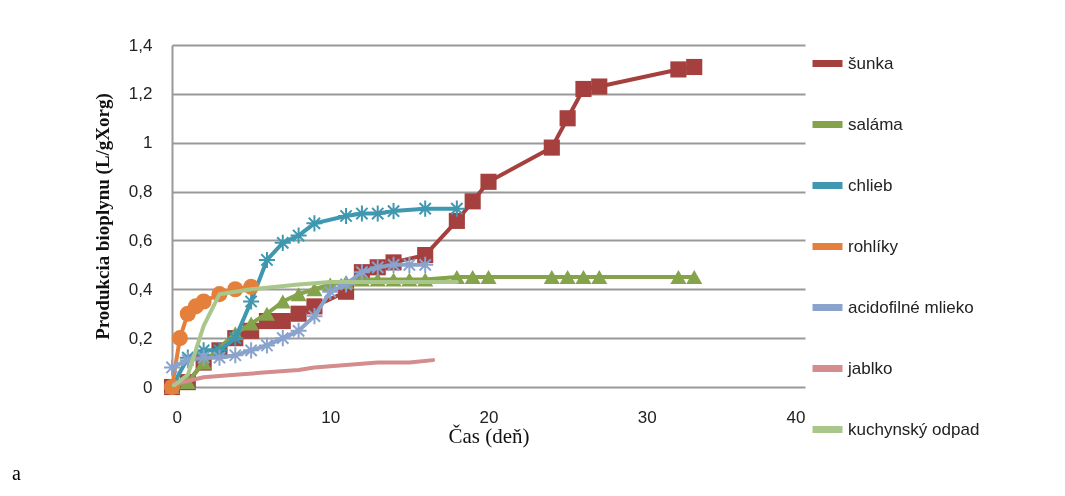 Image resolution: width=1065 pixels, height=496 pixels. What do you see at coordinates (140, 45) in the screenshot?
I see `y-tick-label: 1,4` at bounding box center [140, 45].